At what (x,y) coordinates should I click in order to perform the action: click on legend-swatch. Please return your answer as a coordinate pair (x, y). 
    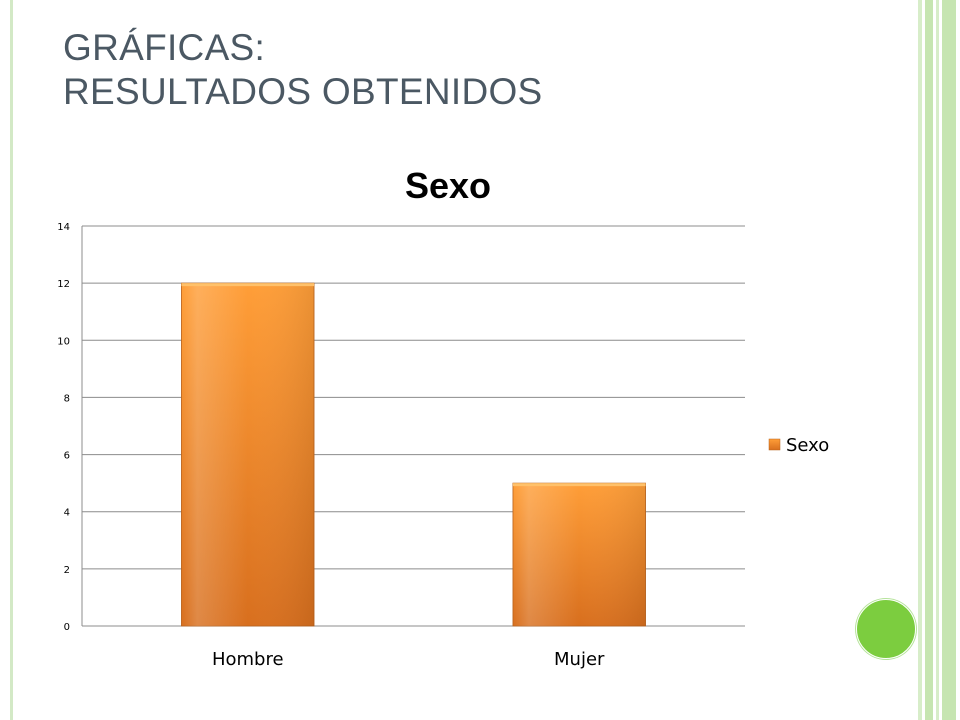
    Looking at the image, I should click on (774, 444).